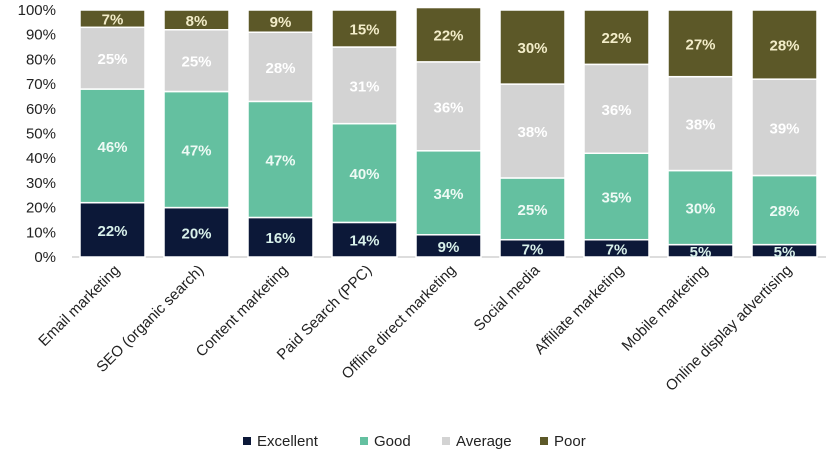  I want to click on y-tick-label: 40%, so click(41, 158).